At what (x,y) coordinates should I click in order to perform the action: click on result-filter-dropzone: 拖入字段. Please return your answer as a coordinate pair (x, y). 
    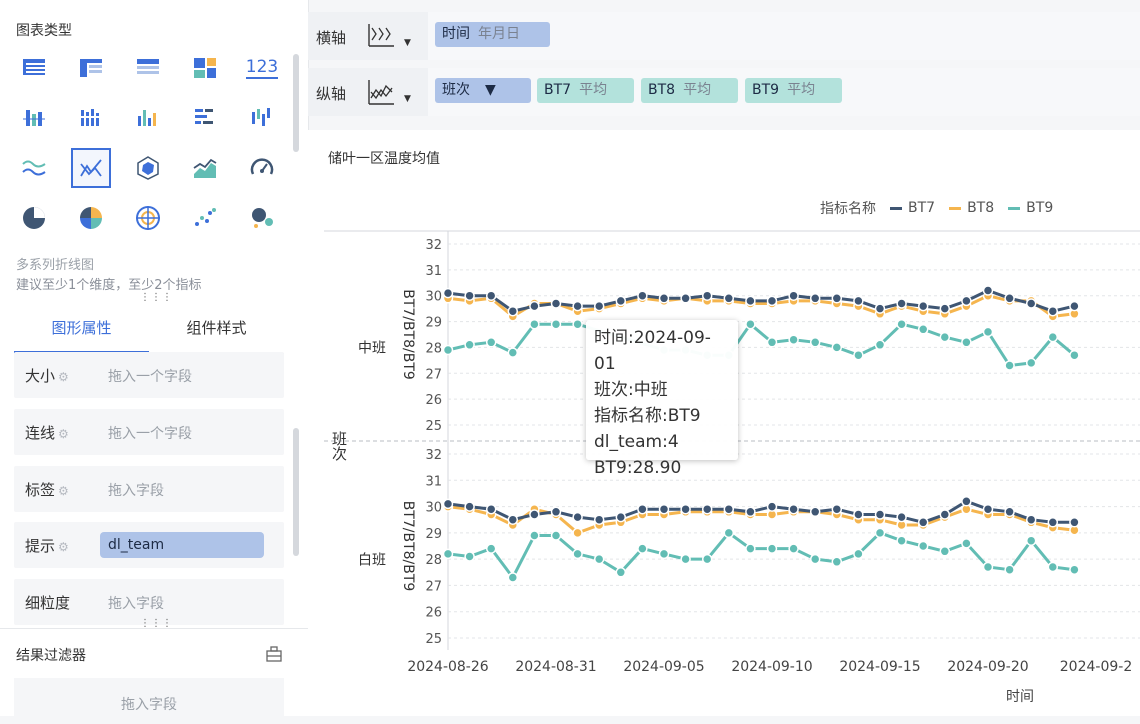
    Looking at the image, I should click on (149, 701).